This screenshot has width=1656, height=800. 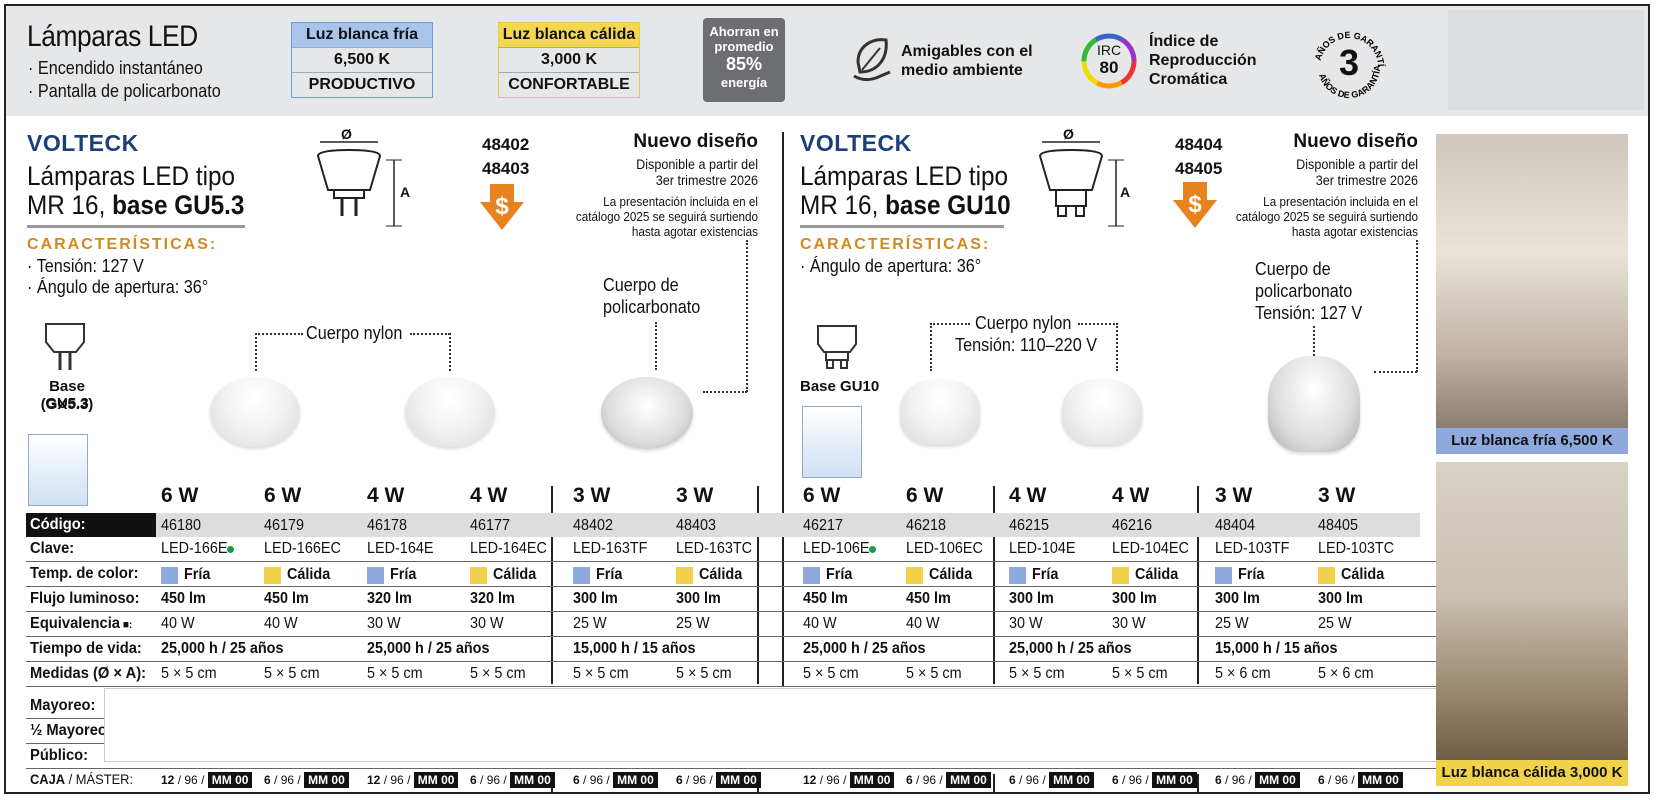 What do you see at coordinates (948, 205) in the screenshot?
I see `title-base: base GU10` at bounding box center [948, 205].